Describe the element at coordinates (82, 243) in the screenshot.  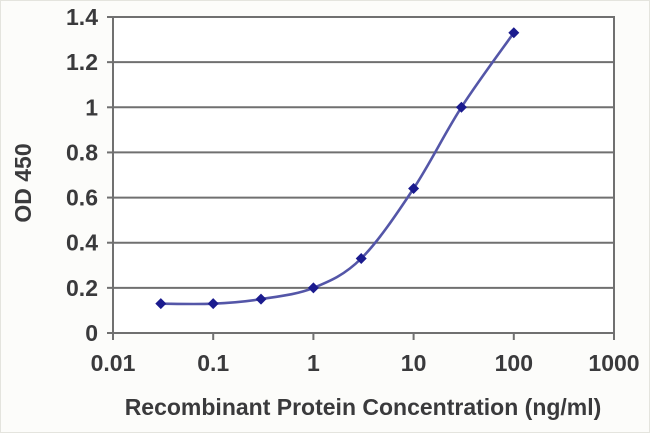
I see `y-tick-label: 0.4` at that location.